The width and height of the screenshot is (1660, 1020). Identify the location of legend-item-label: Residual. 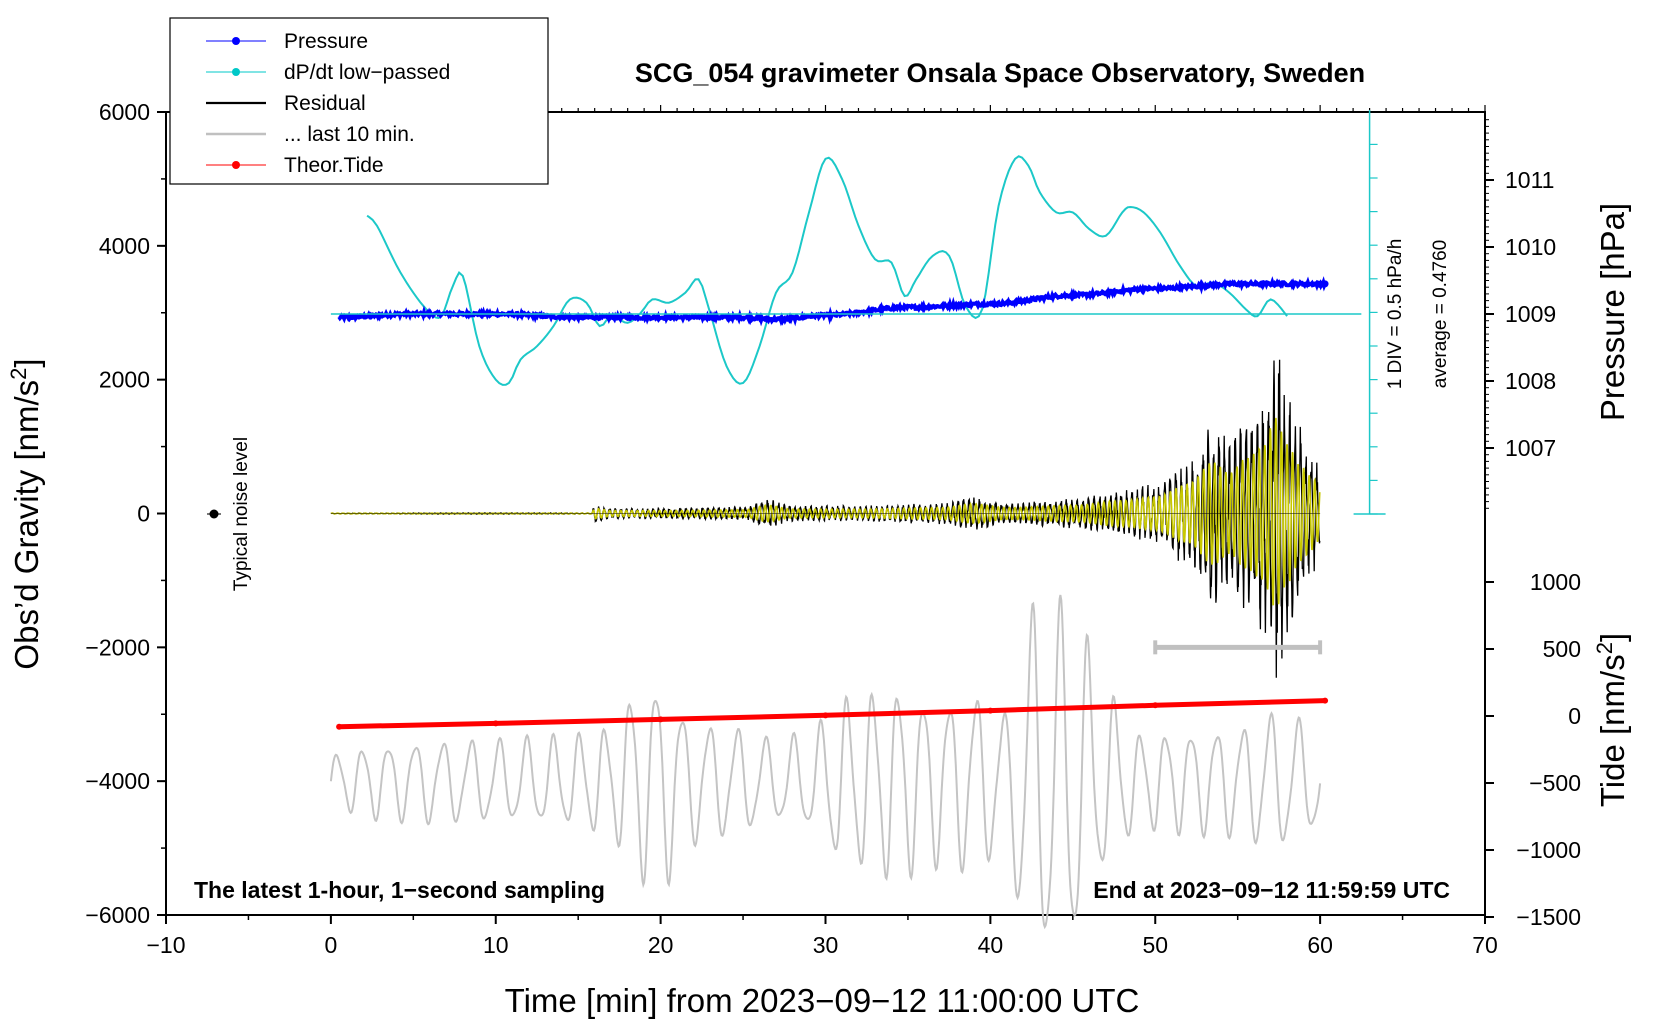
(325, 103).